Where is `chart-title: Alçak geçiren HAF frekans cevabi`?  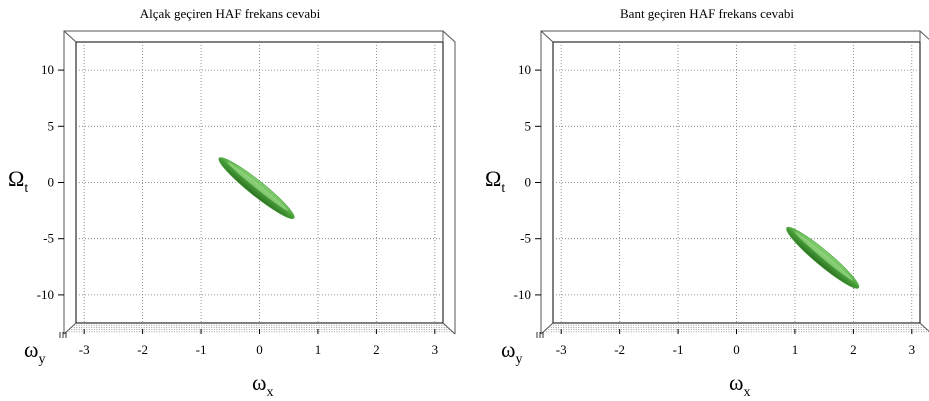
chart-title: Alçak geçiren HAF frekans cevabi is located at coordinates (230, 13).